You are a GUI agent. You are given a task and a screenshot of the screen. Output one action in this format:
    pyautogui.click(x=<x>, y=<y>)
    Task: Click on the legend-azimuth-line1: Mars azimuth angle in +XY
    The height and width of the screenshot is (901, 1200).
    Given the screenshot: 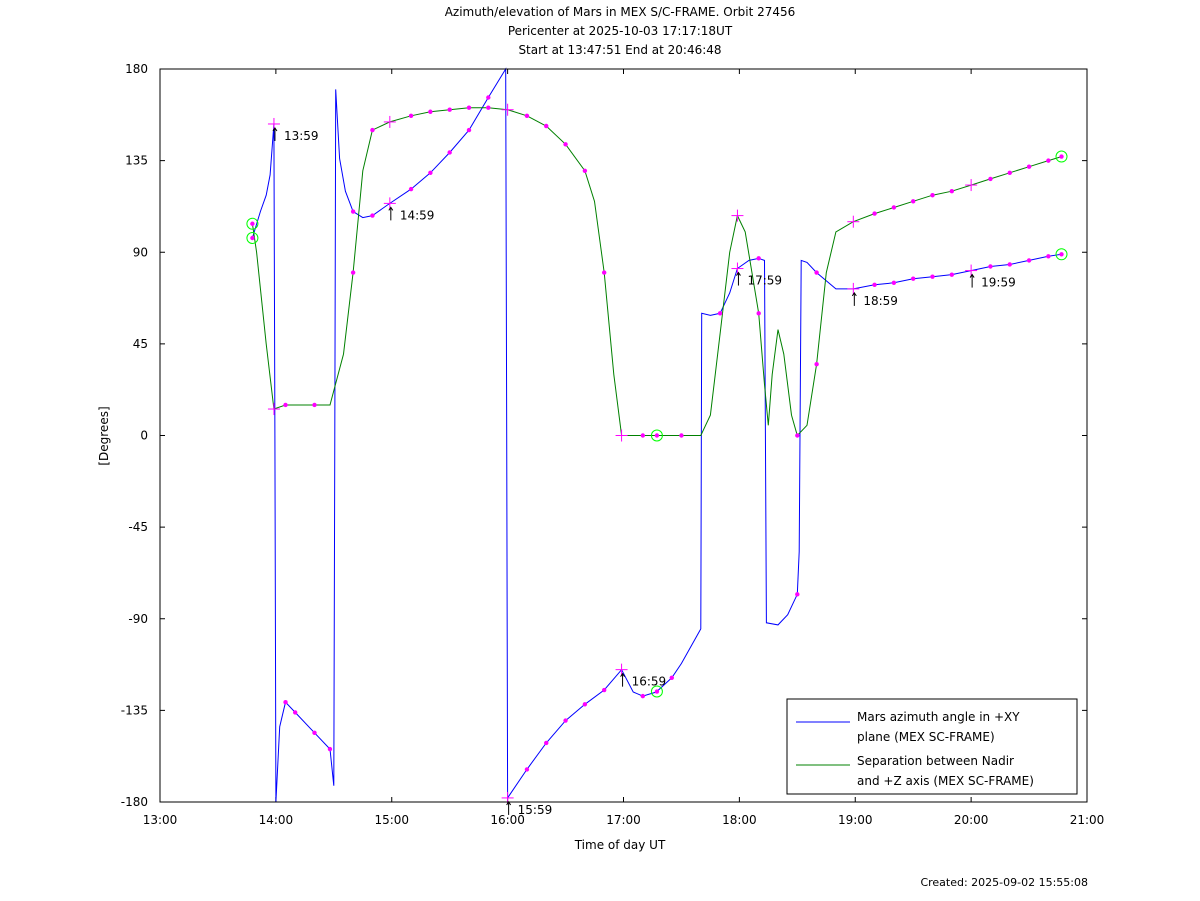 What is the action you would take?
    pyautogui.click(x=938, y=717)
    